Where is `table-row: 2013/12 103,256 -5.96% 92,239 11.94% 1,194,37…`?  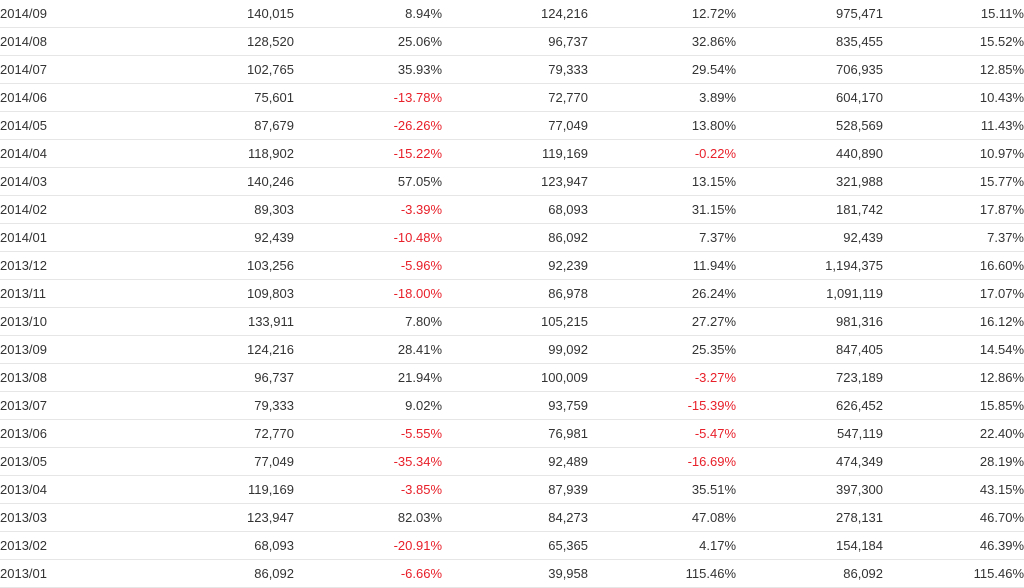 table-row: 2013/12 103,256 -5.96% 92,239 11.94% 1,194,37… is located at coordinates (512, 265).